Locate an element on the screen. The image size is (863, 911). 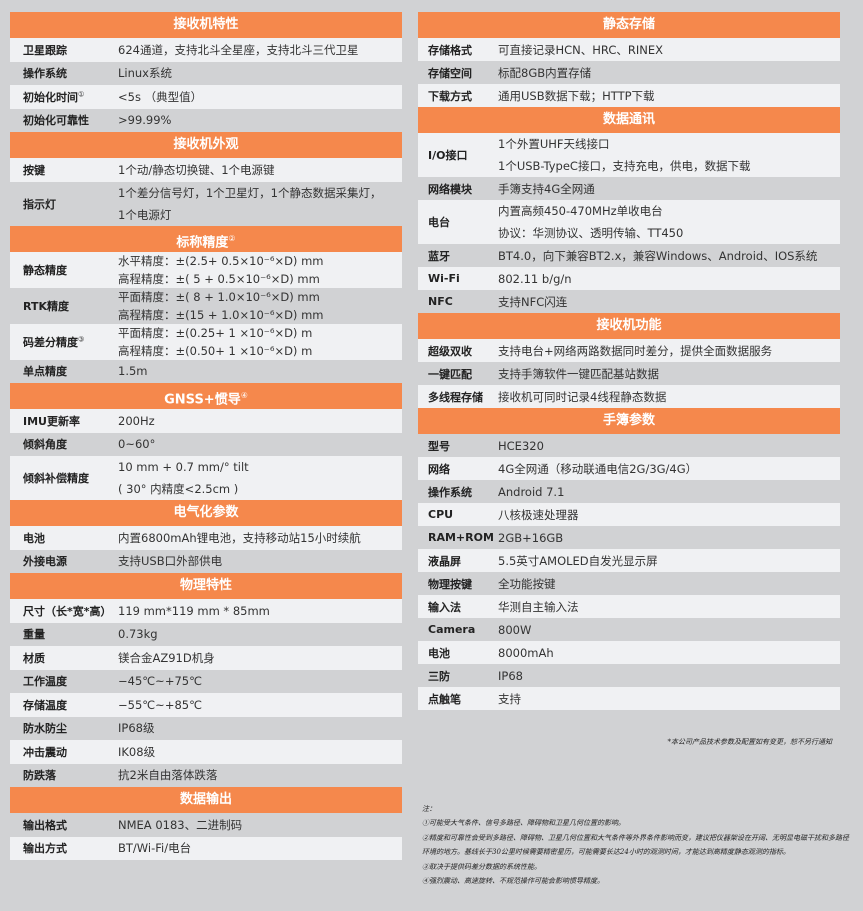
spec-label: CPU is located at coordinates (458, 514).